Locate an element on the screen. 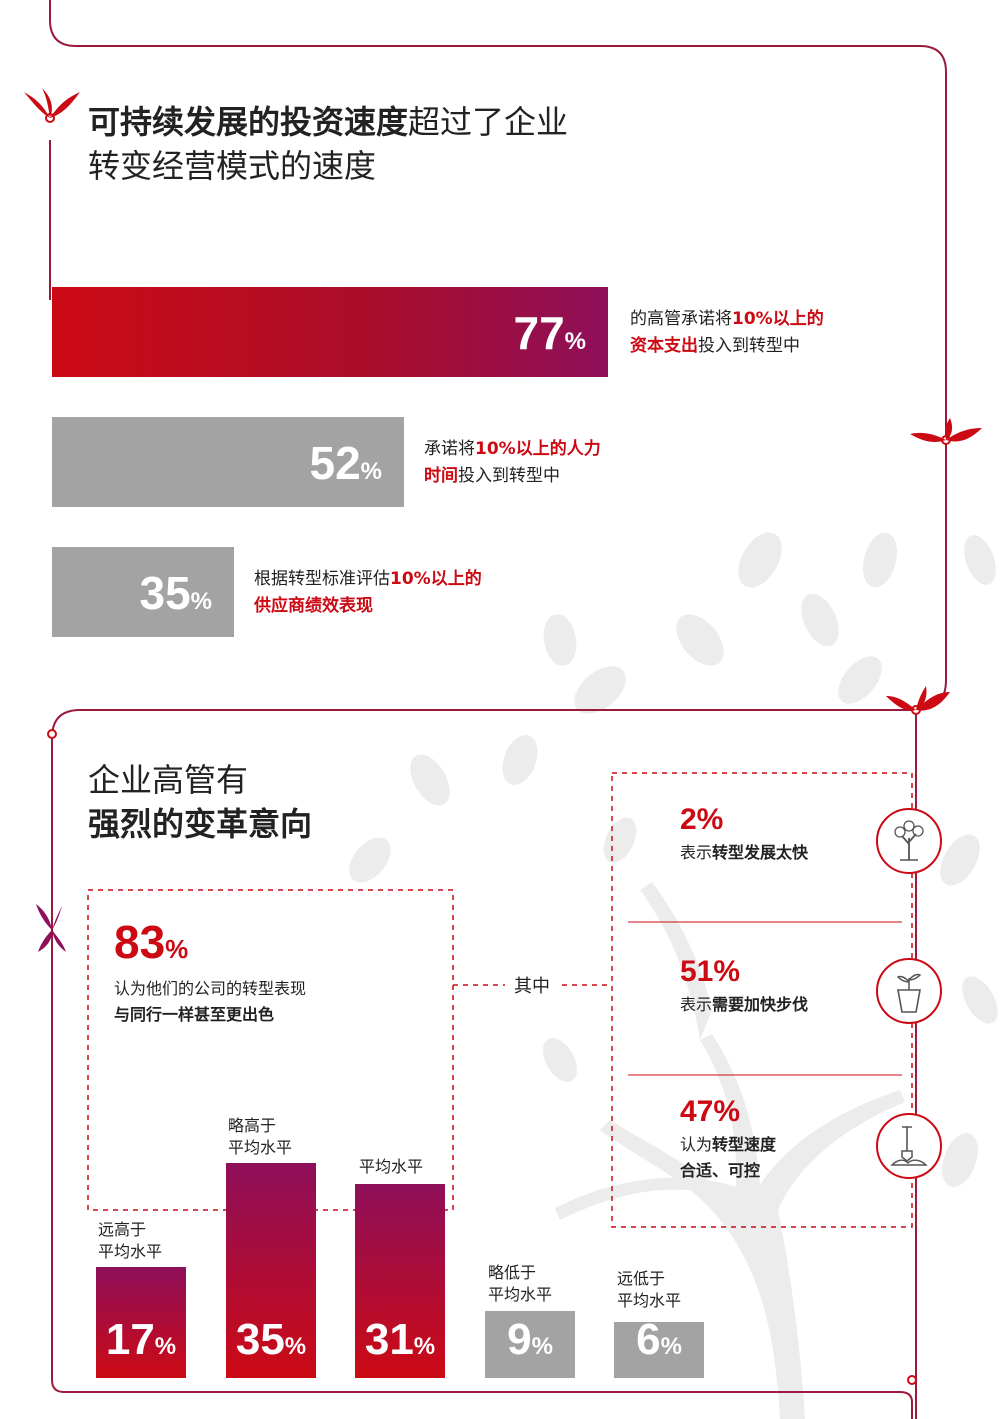 Image resolution: width=1000 pixels, height=1419 pixels. dist-bar-far-above: 17% is located at coordinates (141, 1322).